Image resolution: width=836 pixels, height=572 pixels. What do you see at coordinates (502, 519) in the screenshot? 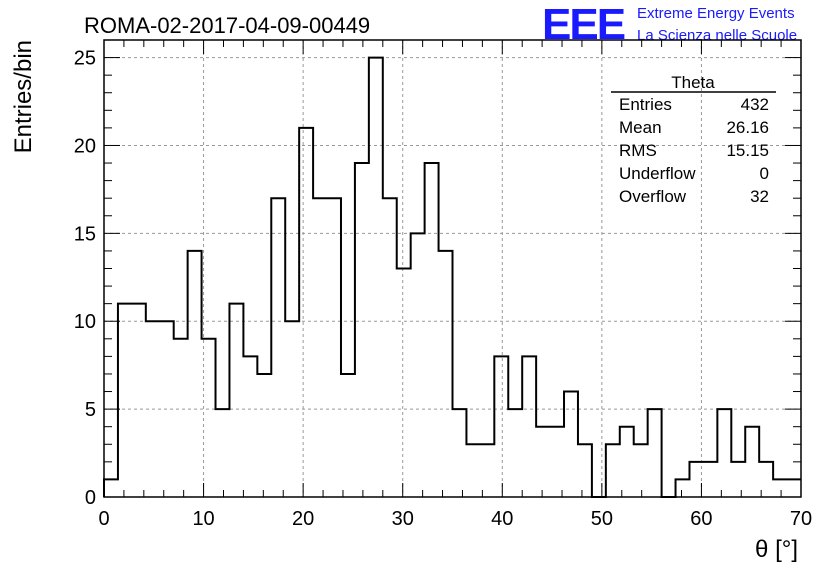
I see `x-tick-label: 40` at bounding box center [502, 519].